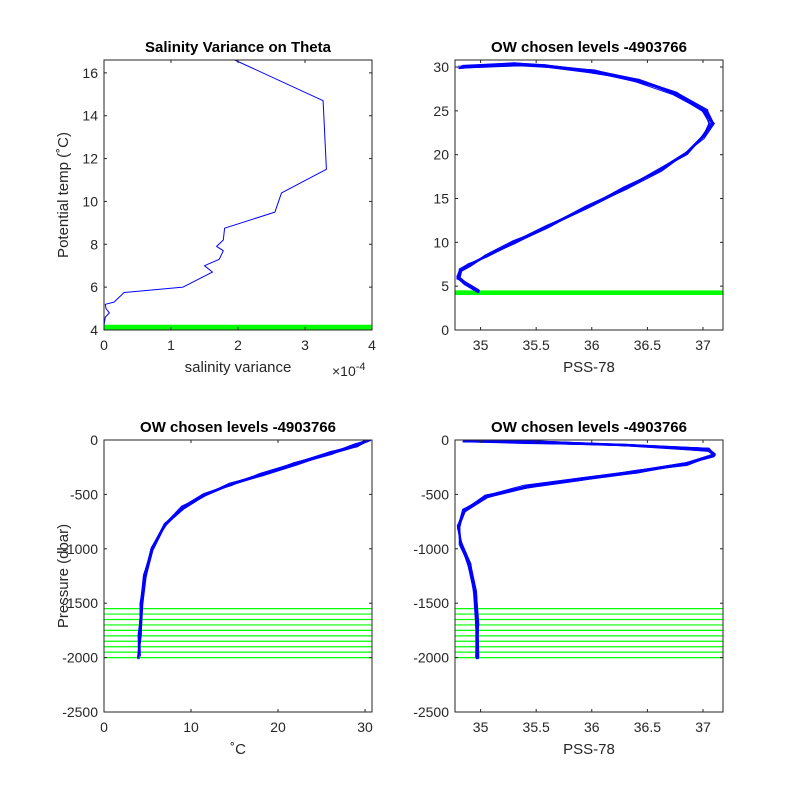 The height and width of the screenshot is (800, 800). I want to click on x-tick-label: 1, so click(171, 345).